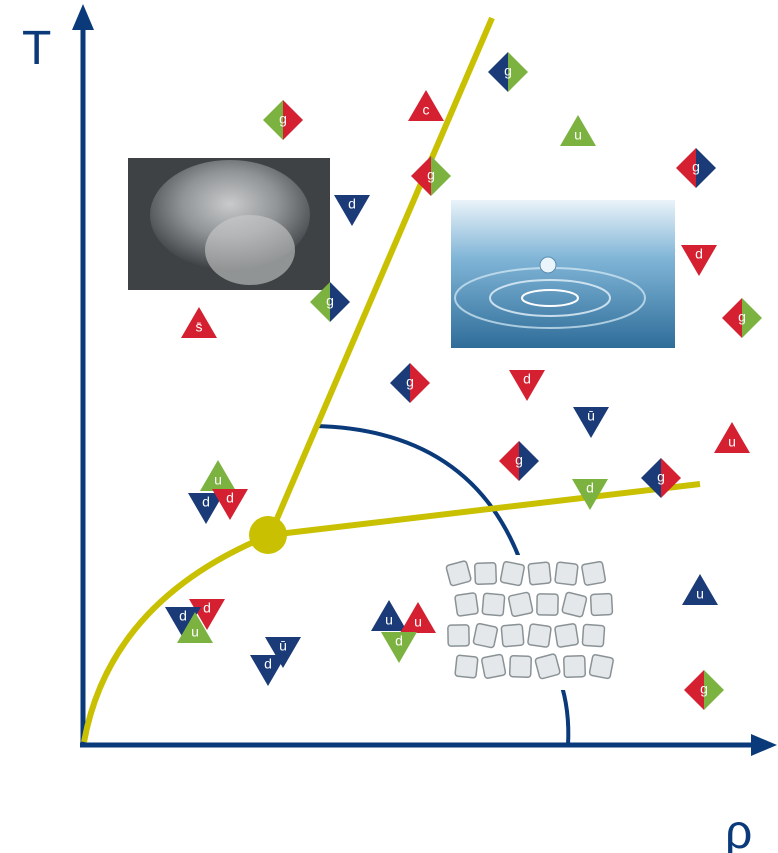 Image resolution: width=778 pixels, height=853 pixels. Describe the element at coordinates (83, 17) in the screenshot. I see `y-arrow` at that location.